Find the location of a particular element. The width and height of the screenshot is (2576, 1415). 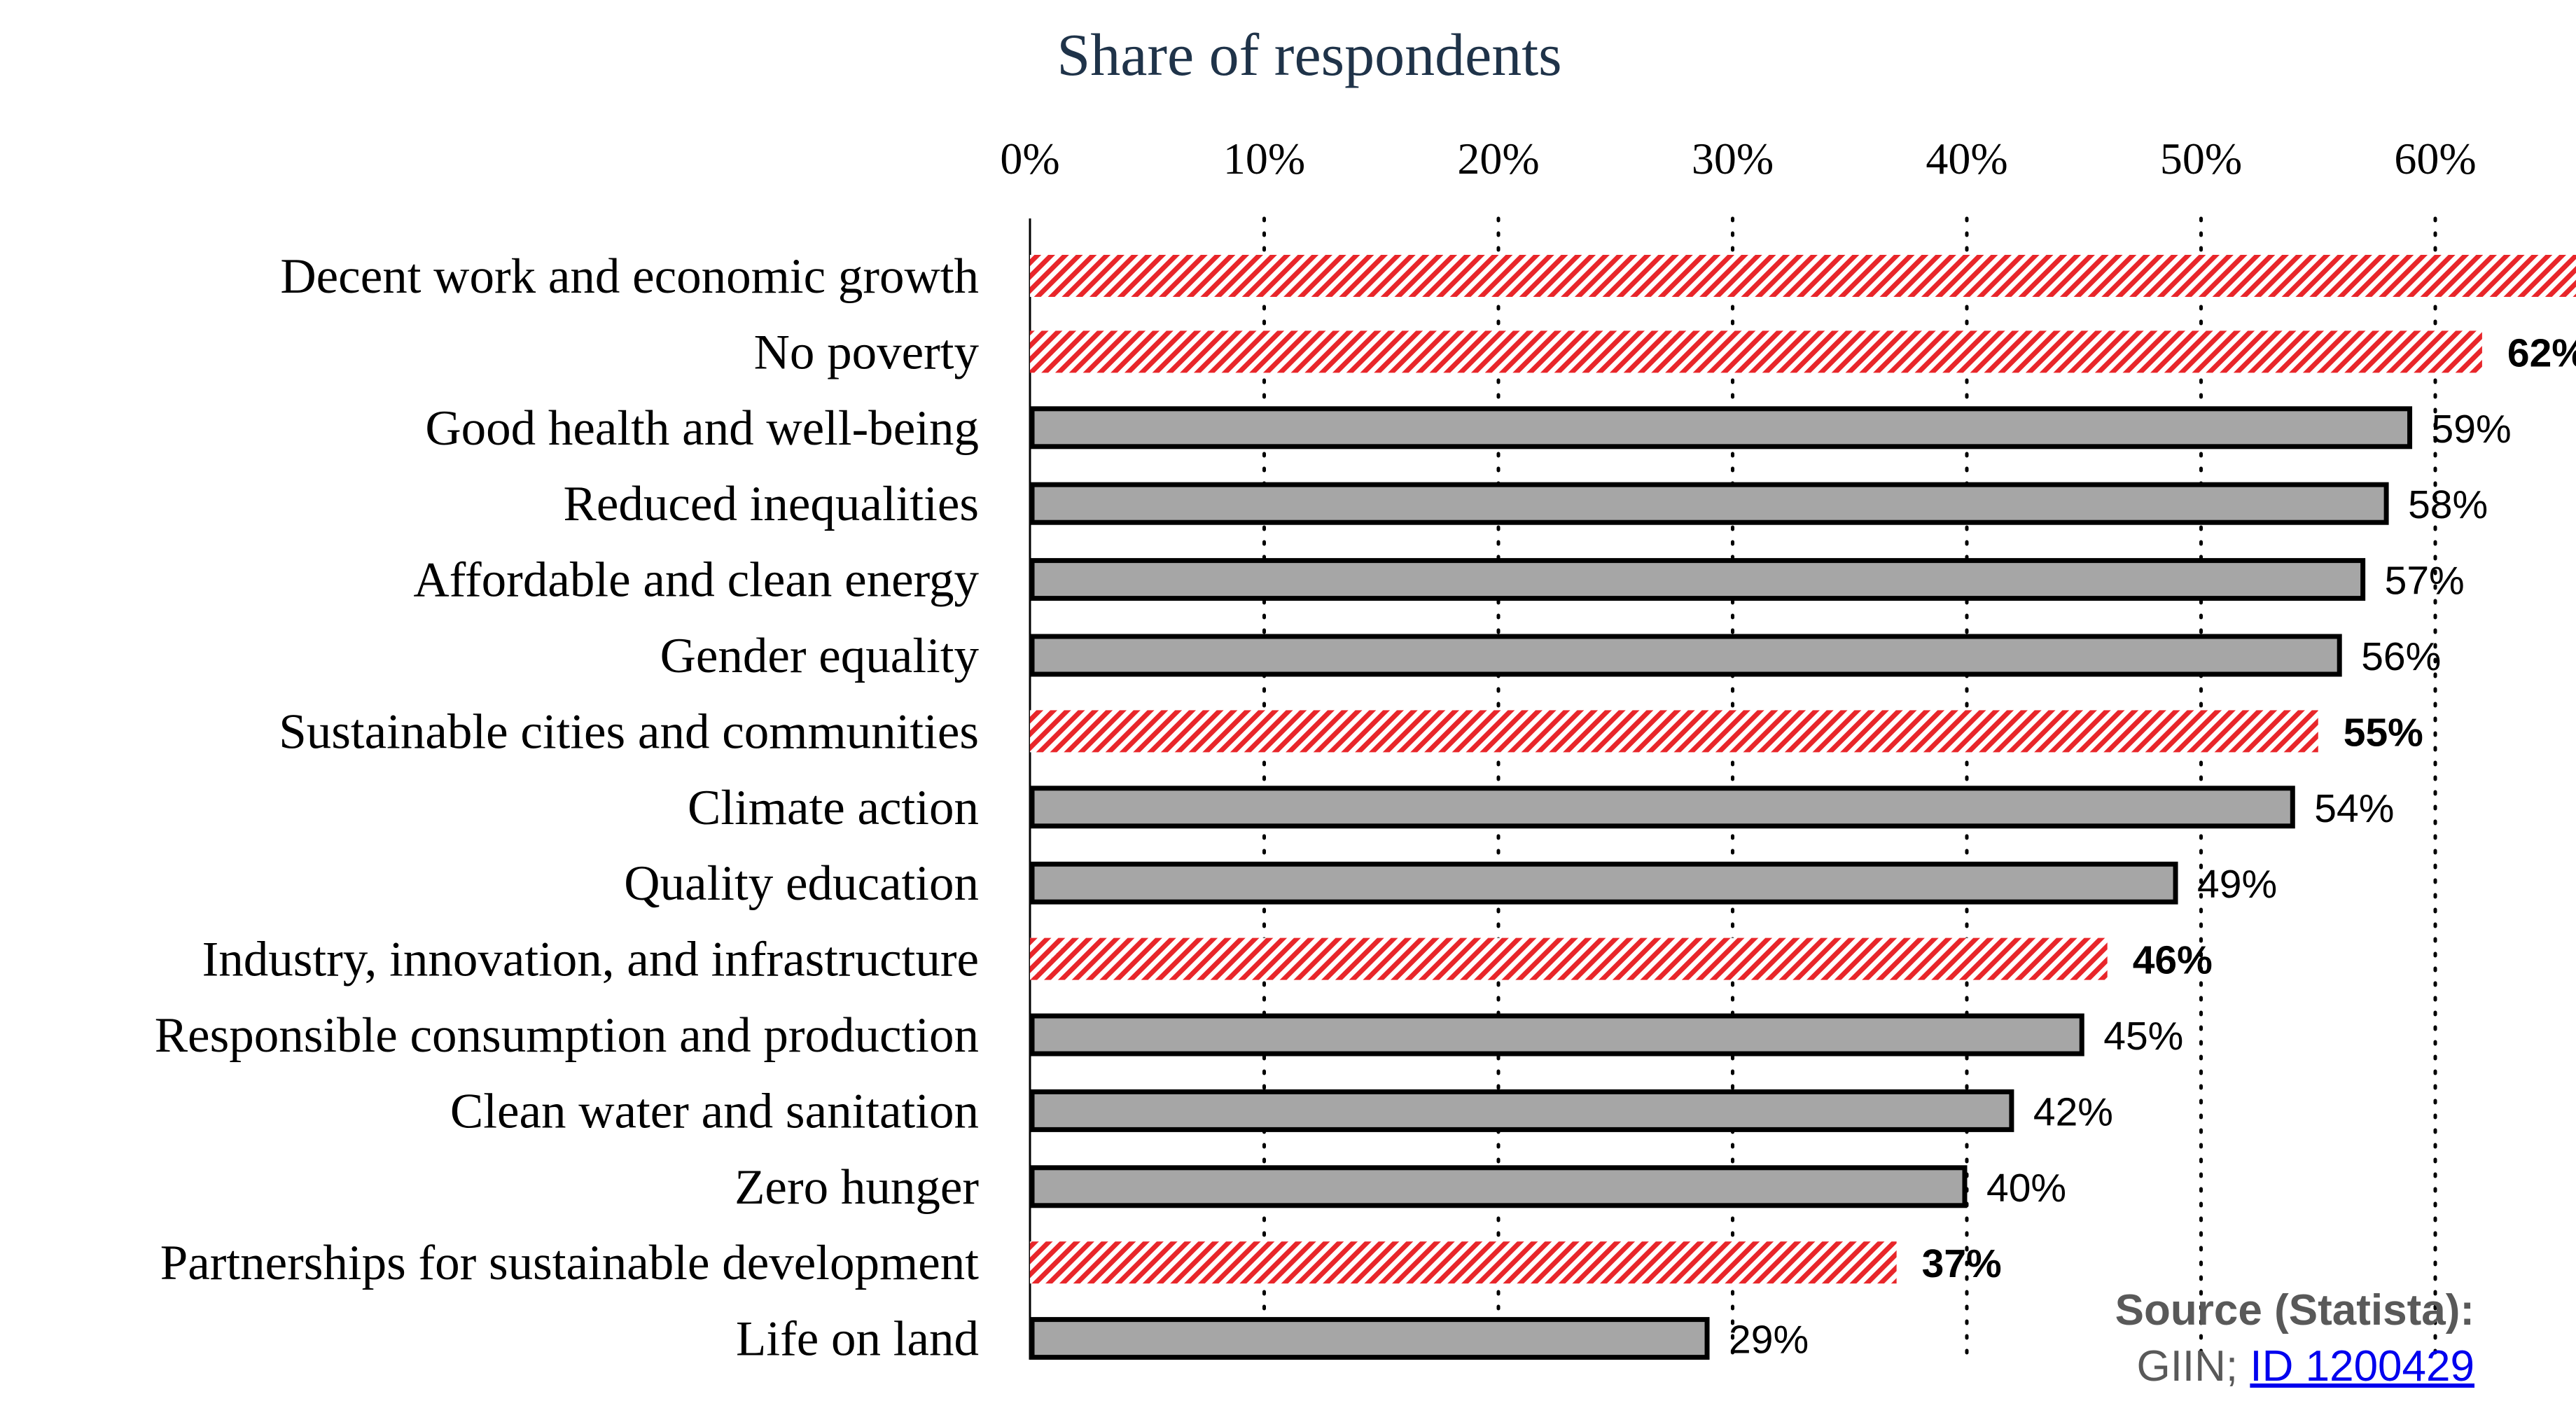

x-tick-label: 60% is located at coordinates (2435, 158).